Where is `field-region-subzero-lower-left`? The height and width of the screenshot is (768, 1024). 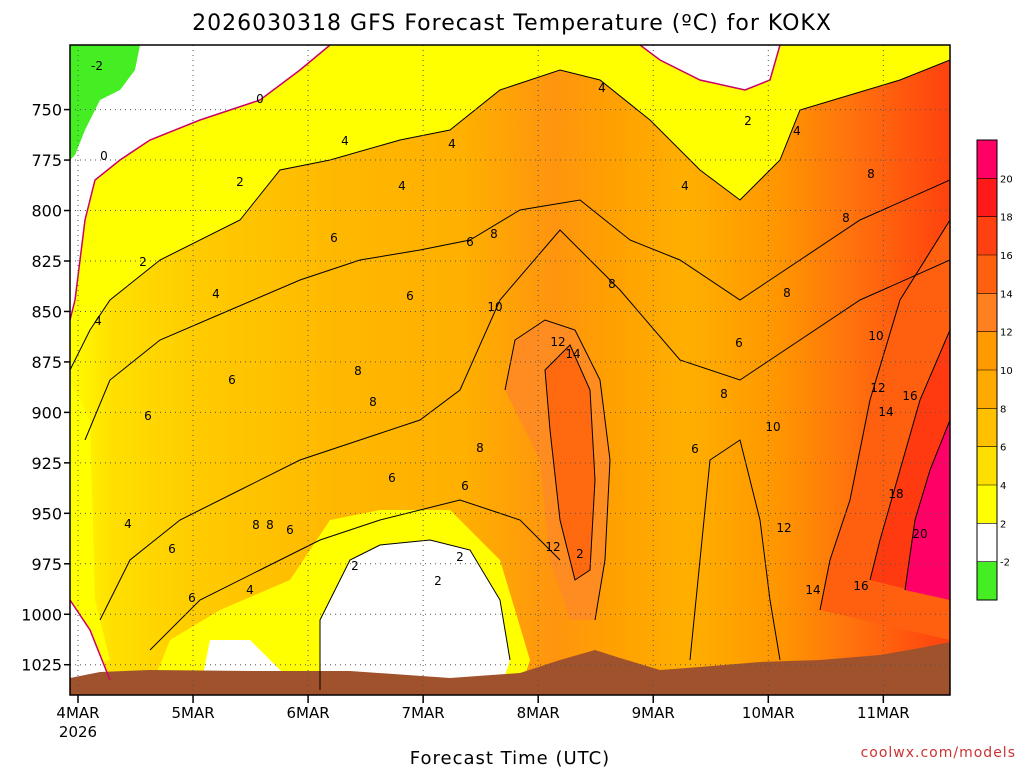
field-region-subzero-lower-left is located at coordinates (90, 645).